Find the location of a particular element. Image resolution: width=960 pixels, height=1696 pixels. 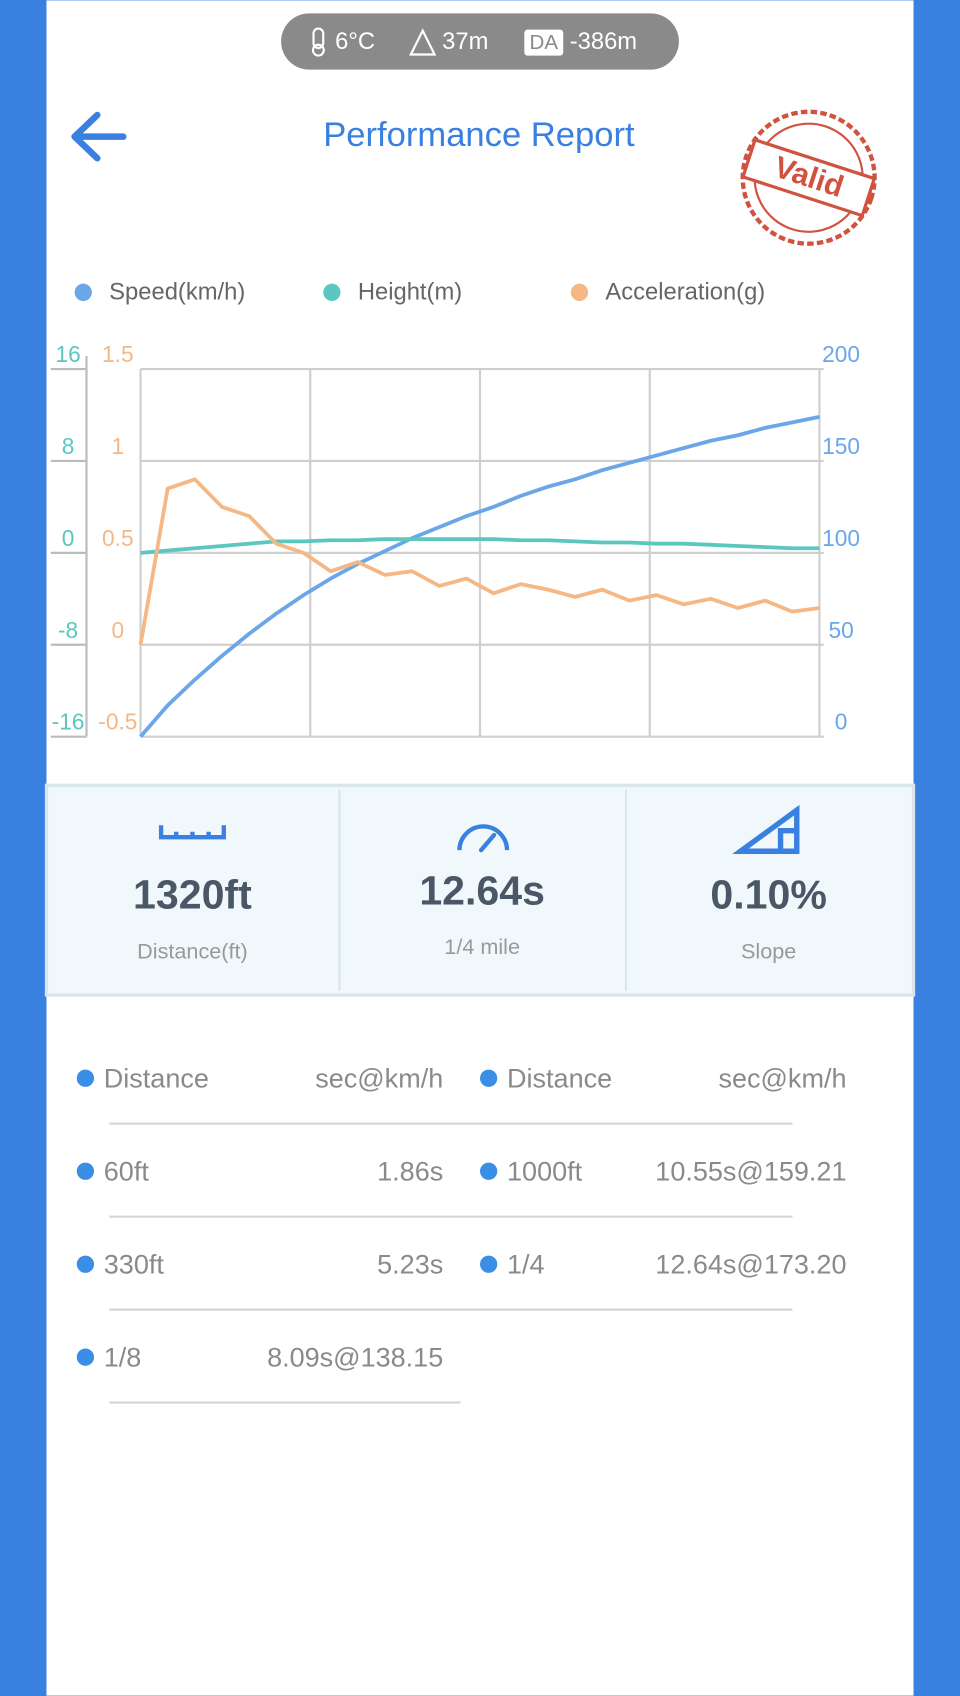

temperature: 6°C is located at coordinates (355, 41).